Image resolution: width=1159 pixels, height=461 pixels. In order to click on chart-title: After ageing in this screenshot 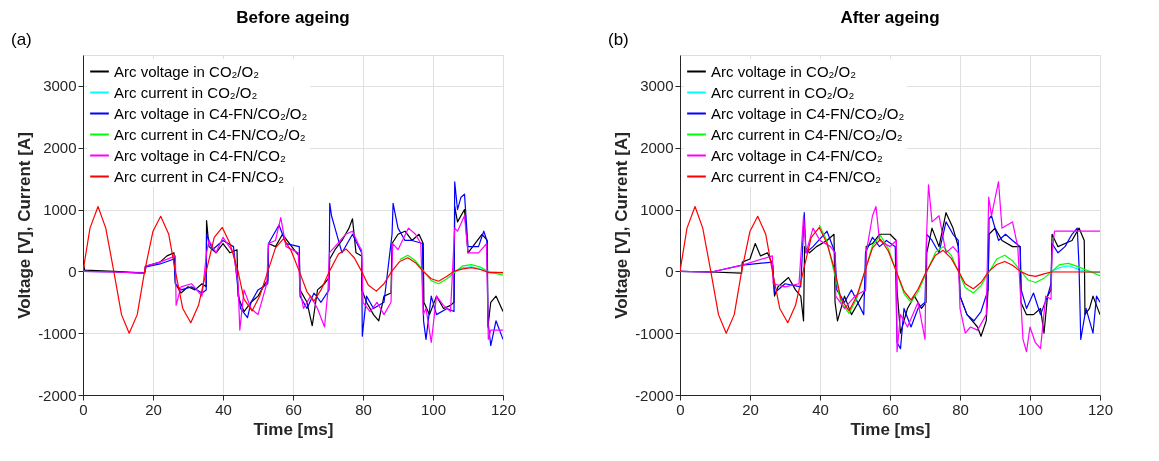, I will do `click(890, 17)`.